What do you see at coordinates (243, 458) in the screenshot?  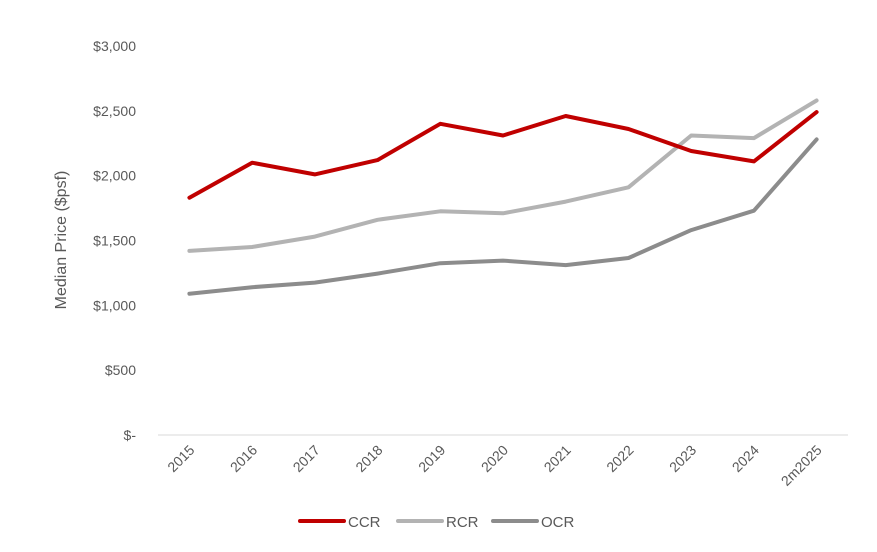 I see `x-tick-label: 2016` at bounding box center [243, 458].